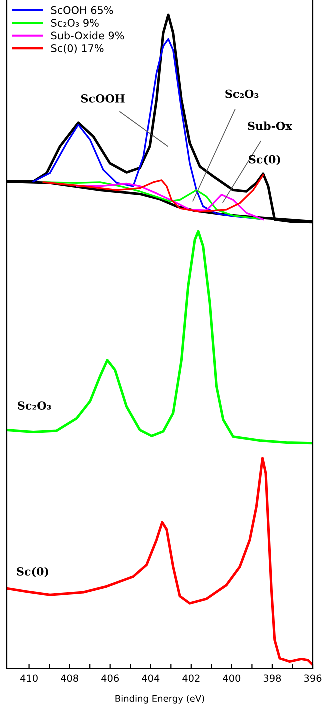  I want to click on x-tick-label: 408, so click(69, 678).